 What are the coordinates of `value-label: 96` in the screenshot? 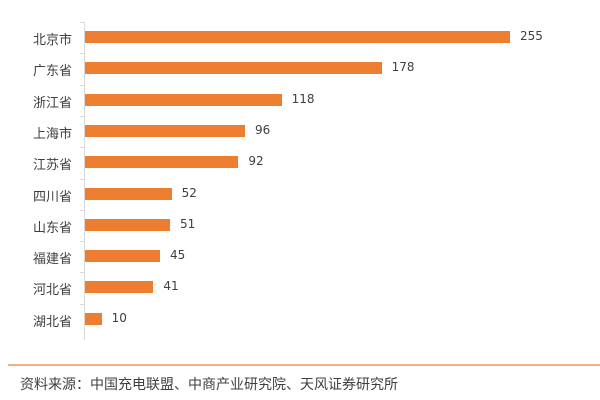 It's located at (263, 129).